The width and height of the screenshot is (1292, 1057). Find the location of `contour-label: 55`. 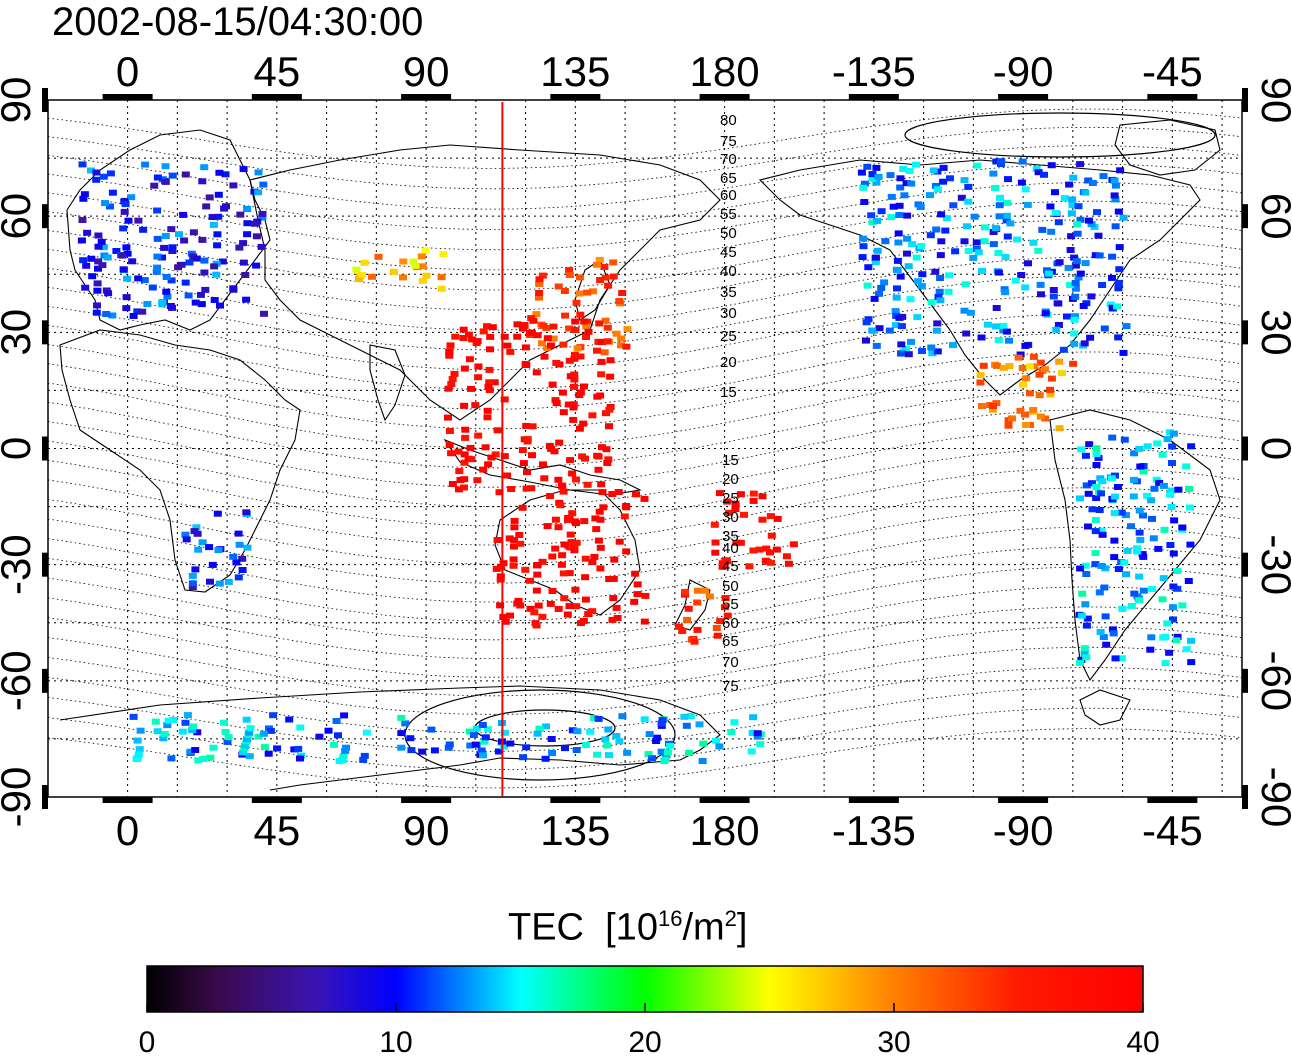

contour-label: 55 is located at coordinates (730, 604).